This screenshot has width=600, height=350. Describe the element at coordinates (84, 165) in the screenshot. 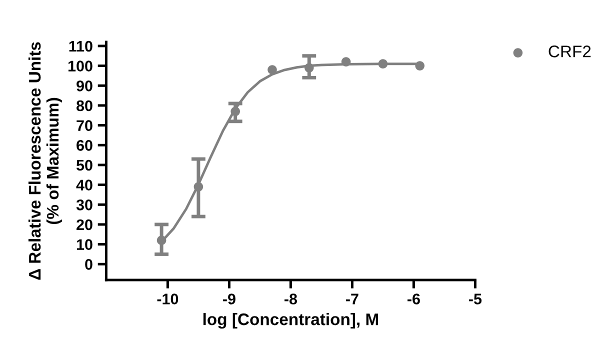

I see `y-tick-label: 50` at that location.